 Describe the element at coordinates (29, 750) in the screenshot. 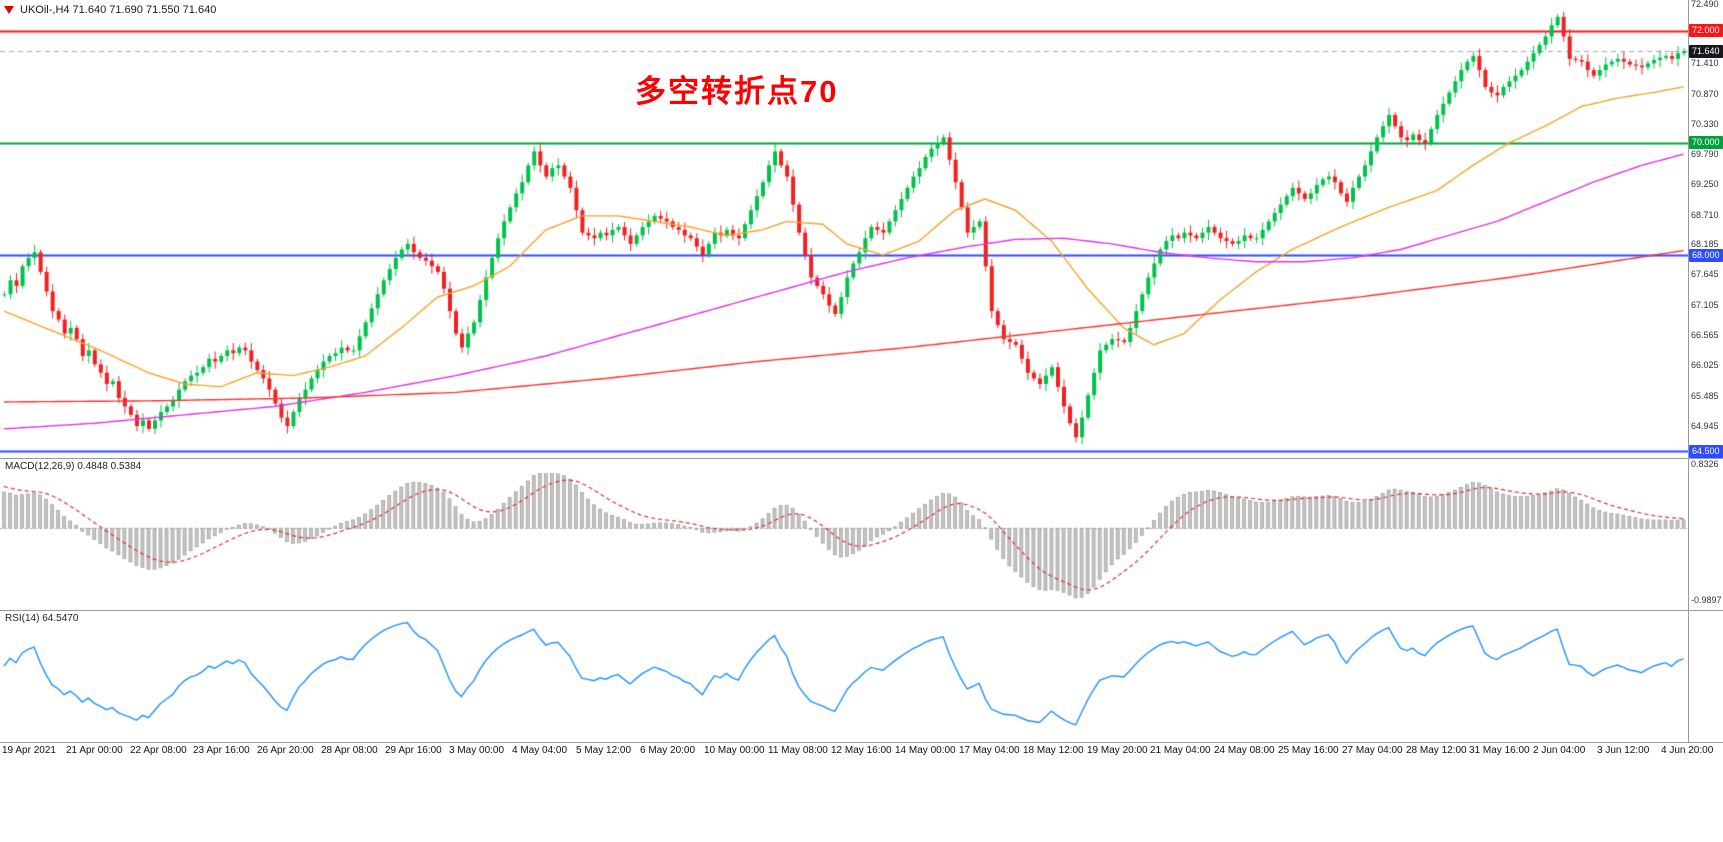

I see `time-axis-label: 19 Apr 2021` at that location.